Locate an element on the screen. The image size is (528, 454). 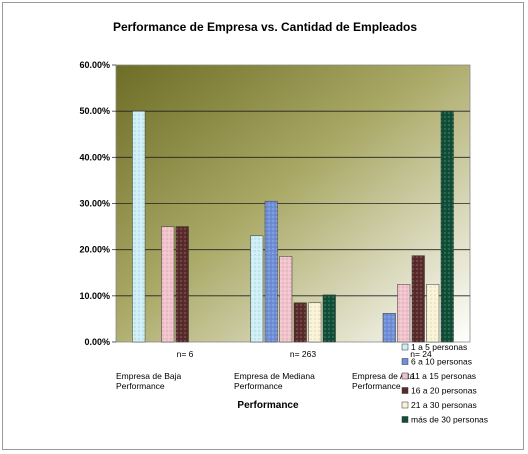
legend-label: 6 a 10 personas is located at coordinates (441, 362).